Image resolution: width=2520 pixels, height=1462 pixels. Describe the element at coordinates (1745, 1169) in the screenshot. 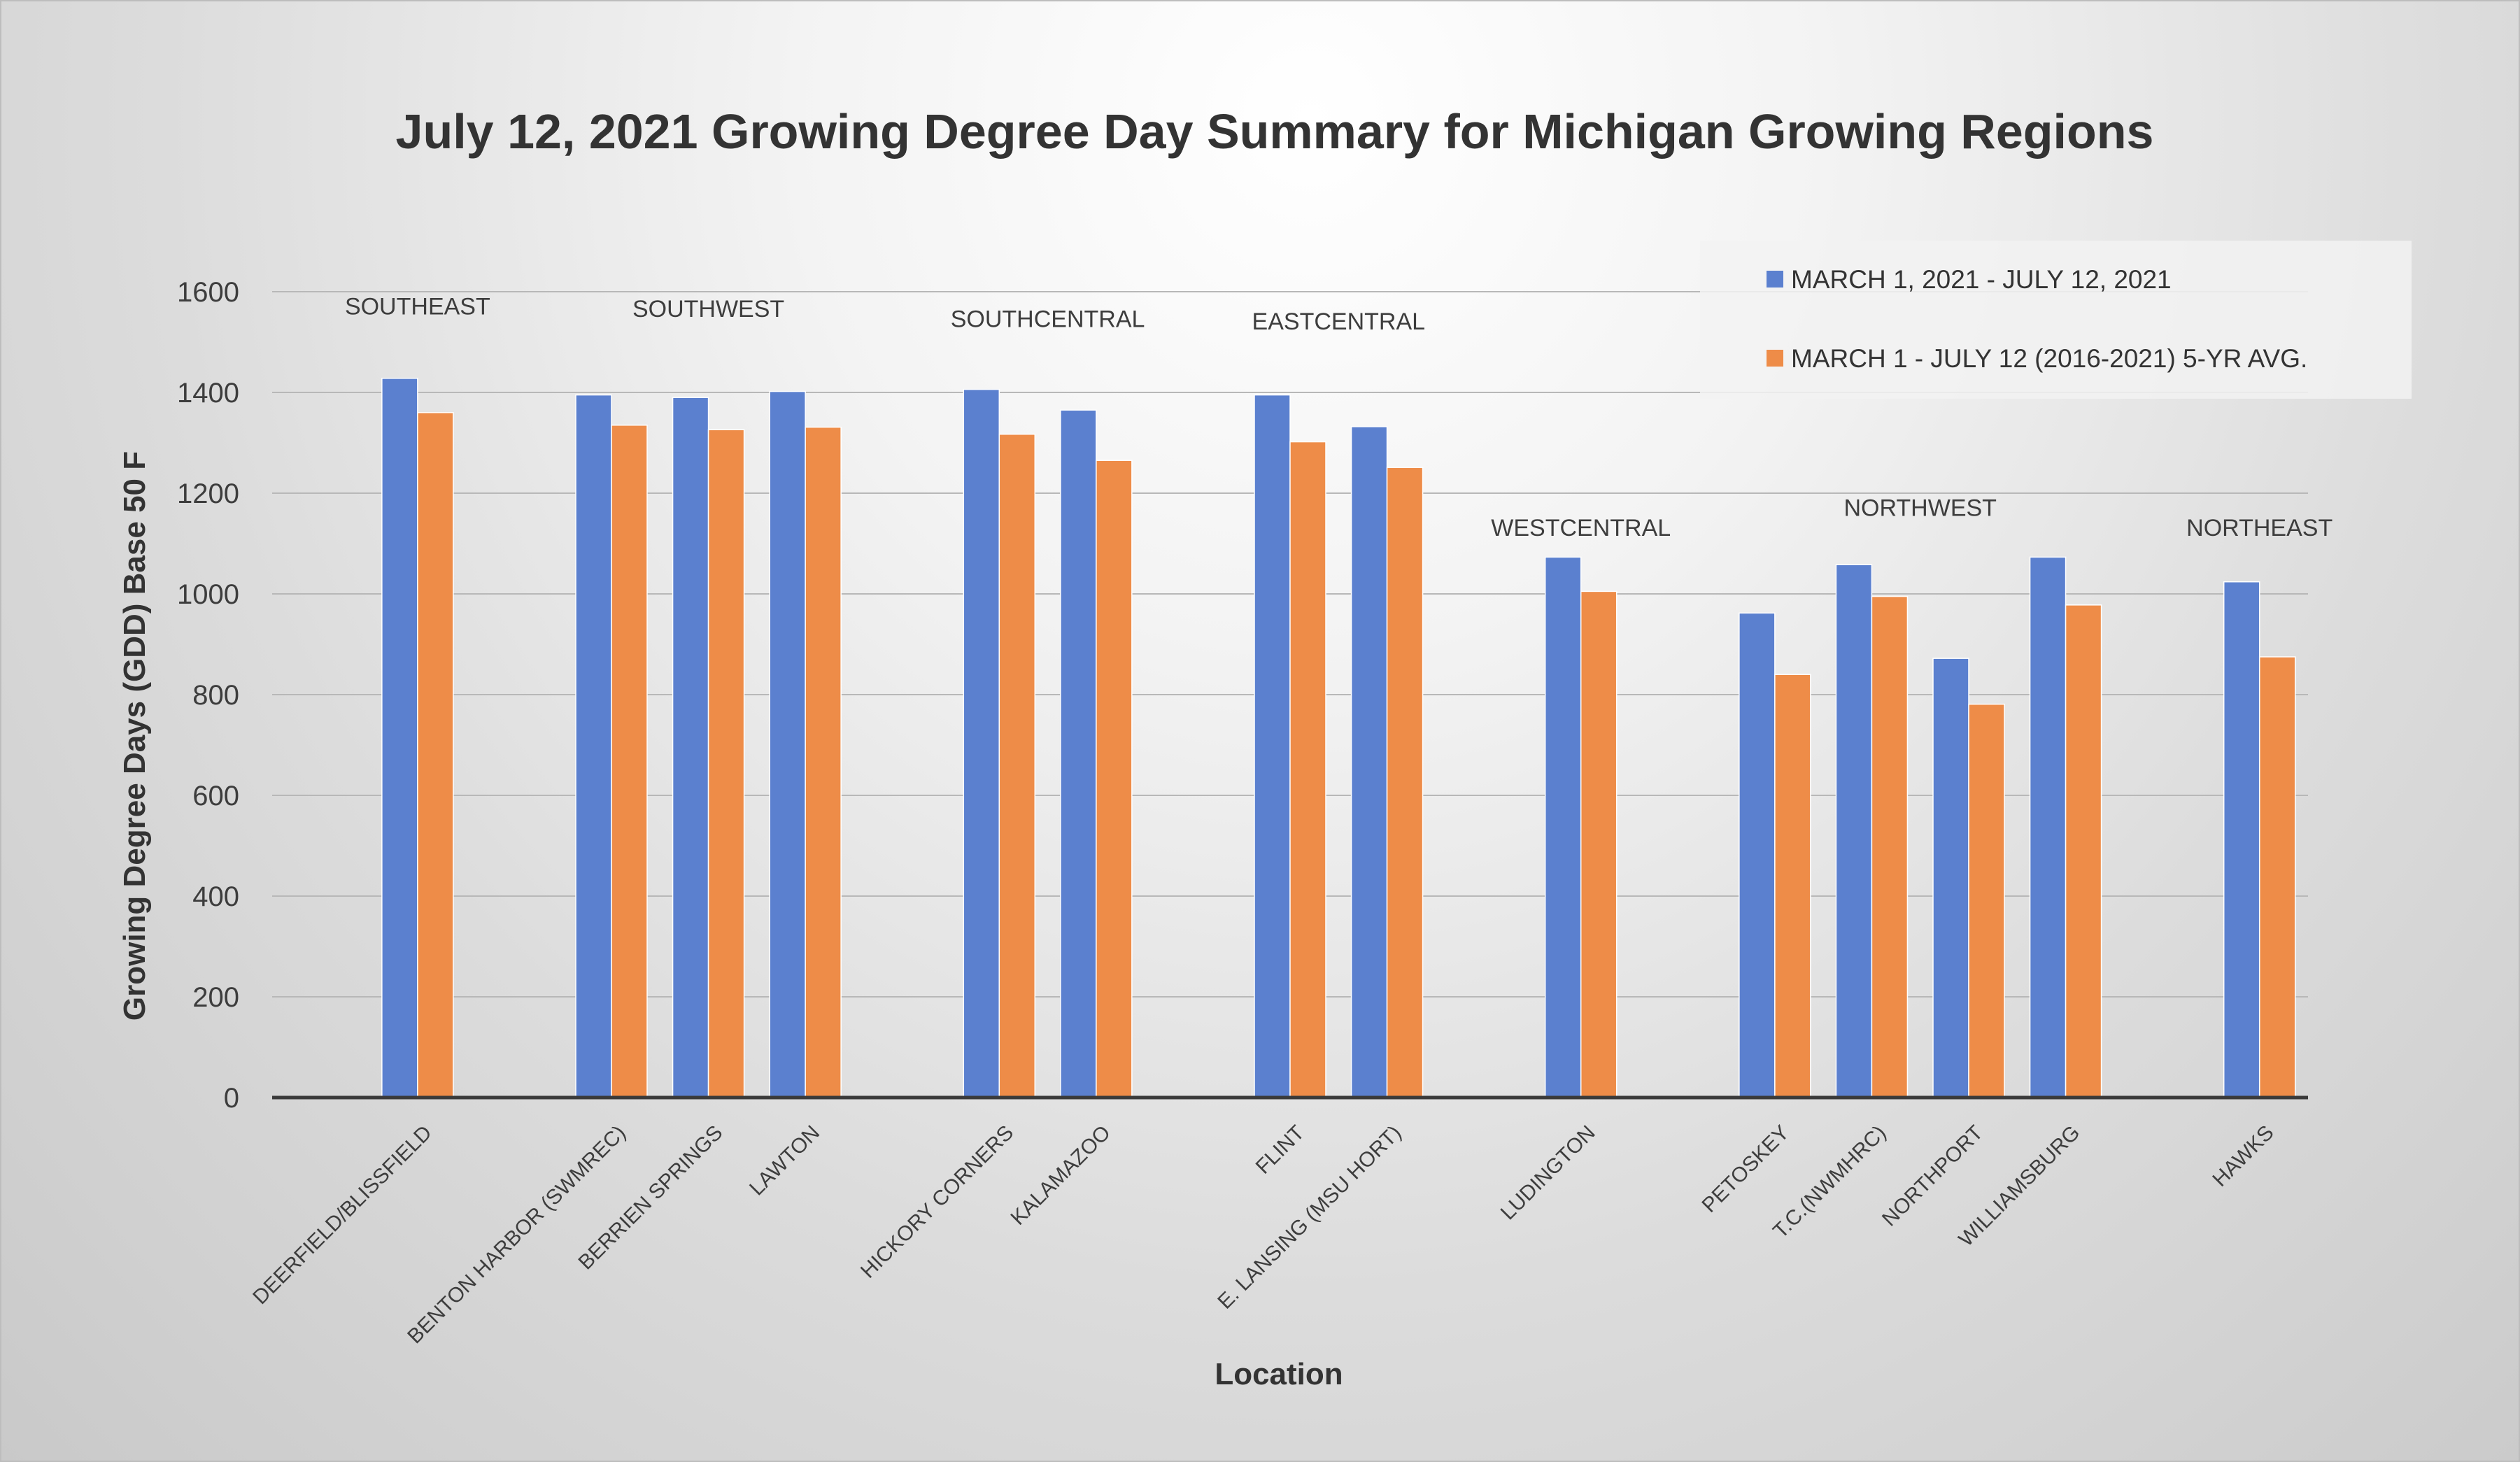

I see `category-label: PETOSKEY` at that location.